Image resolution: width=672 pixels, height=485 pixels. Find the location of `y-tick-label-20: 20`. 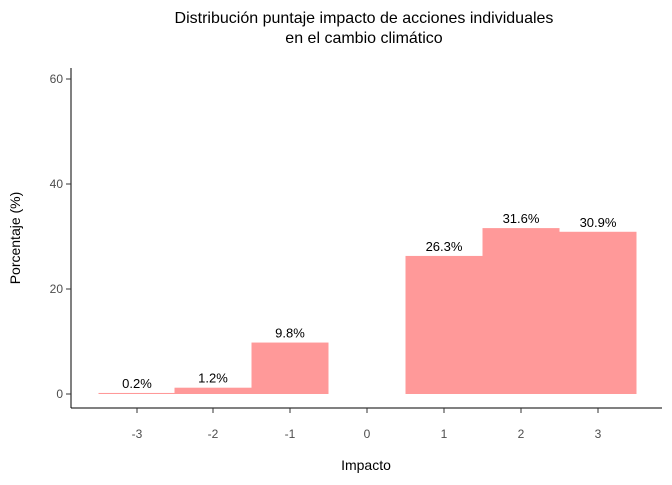

y-tick-label-20: 20 is located at coordinates (57, 289).